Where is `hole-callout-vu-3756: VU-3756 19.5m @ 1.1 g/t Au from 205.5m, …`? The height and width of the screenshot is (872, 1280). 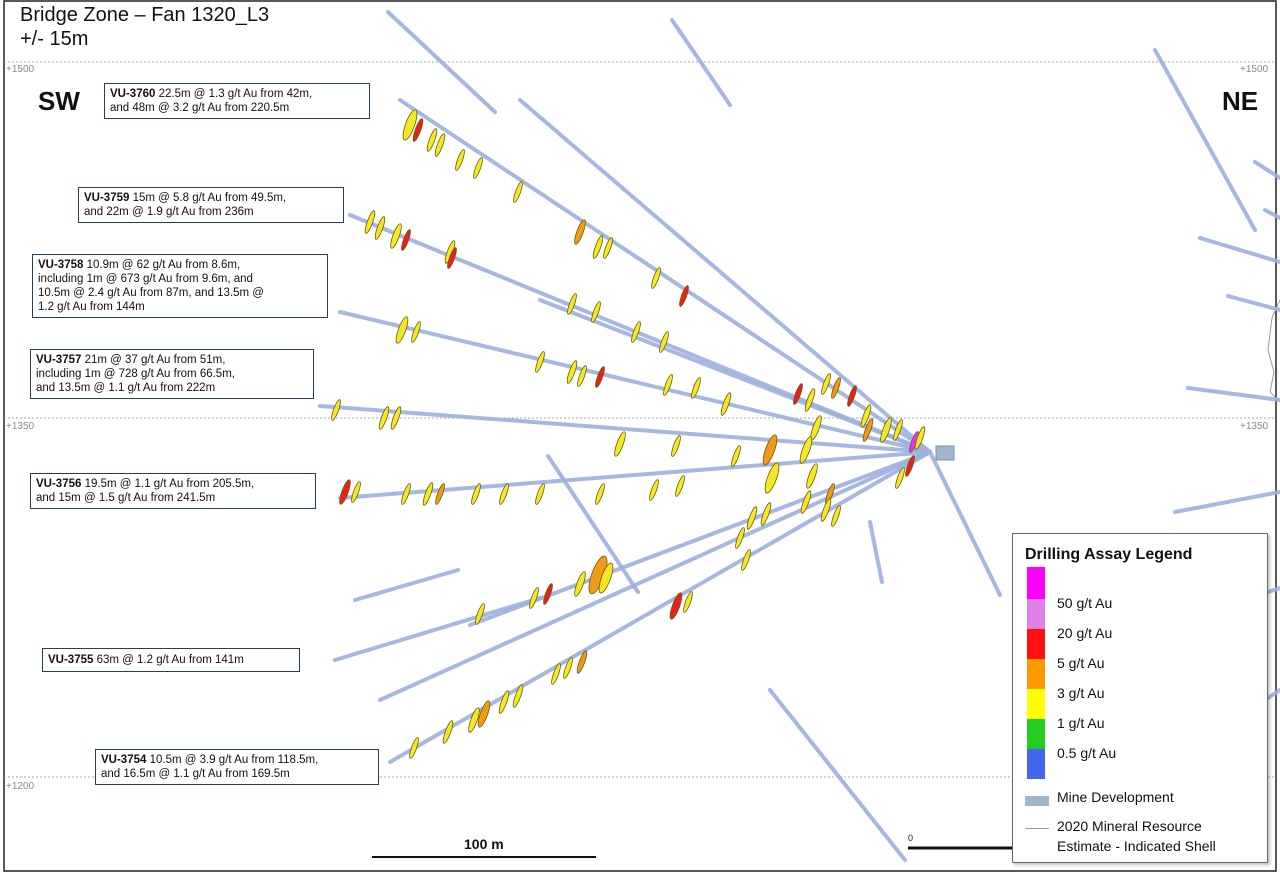
hole-callout-vu-3756: VU-3756 19.5m @ 1.1 g/t Au from 205.5m, … is located at coordinates (173, 491).